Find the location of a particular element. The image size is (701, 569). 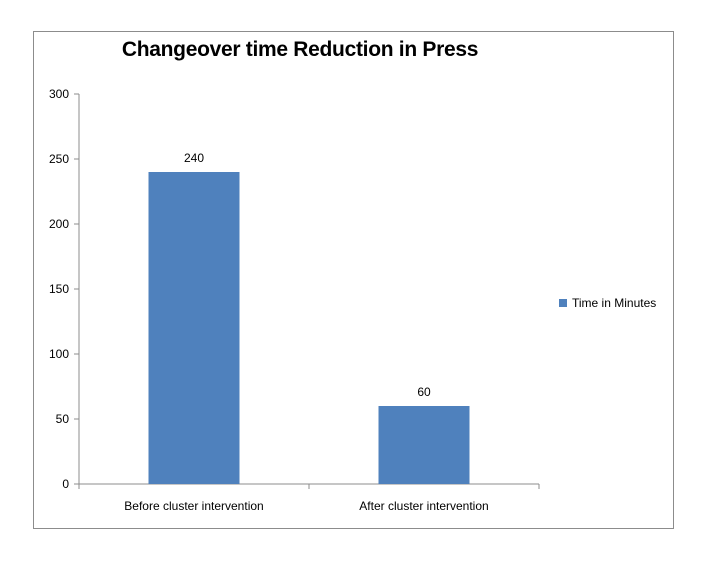

y-tick-label: 50 is located at coordinates (63, 419).